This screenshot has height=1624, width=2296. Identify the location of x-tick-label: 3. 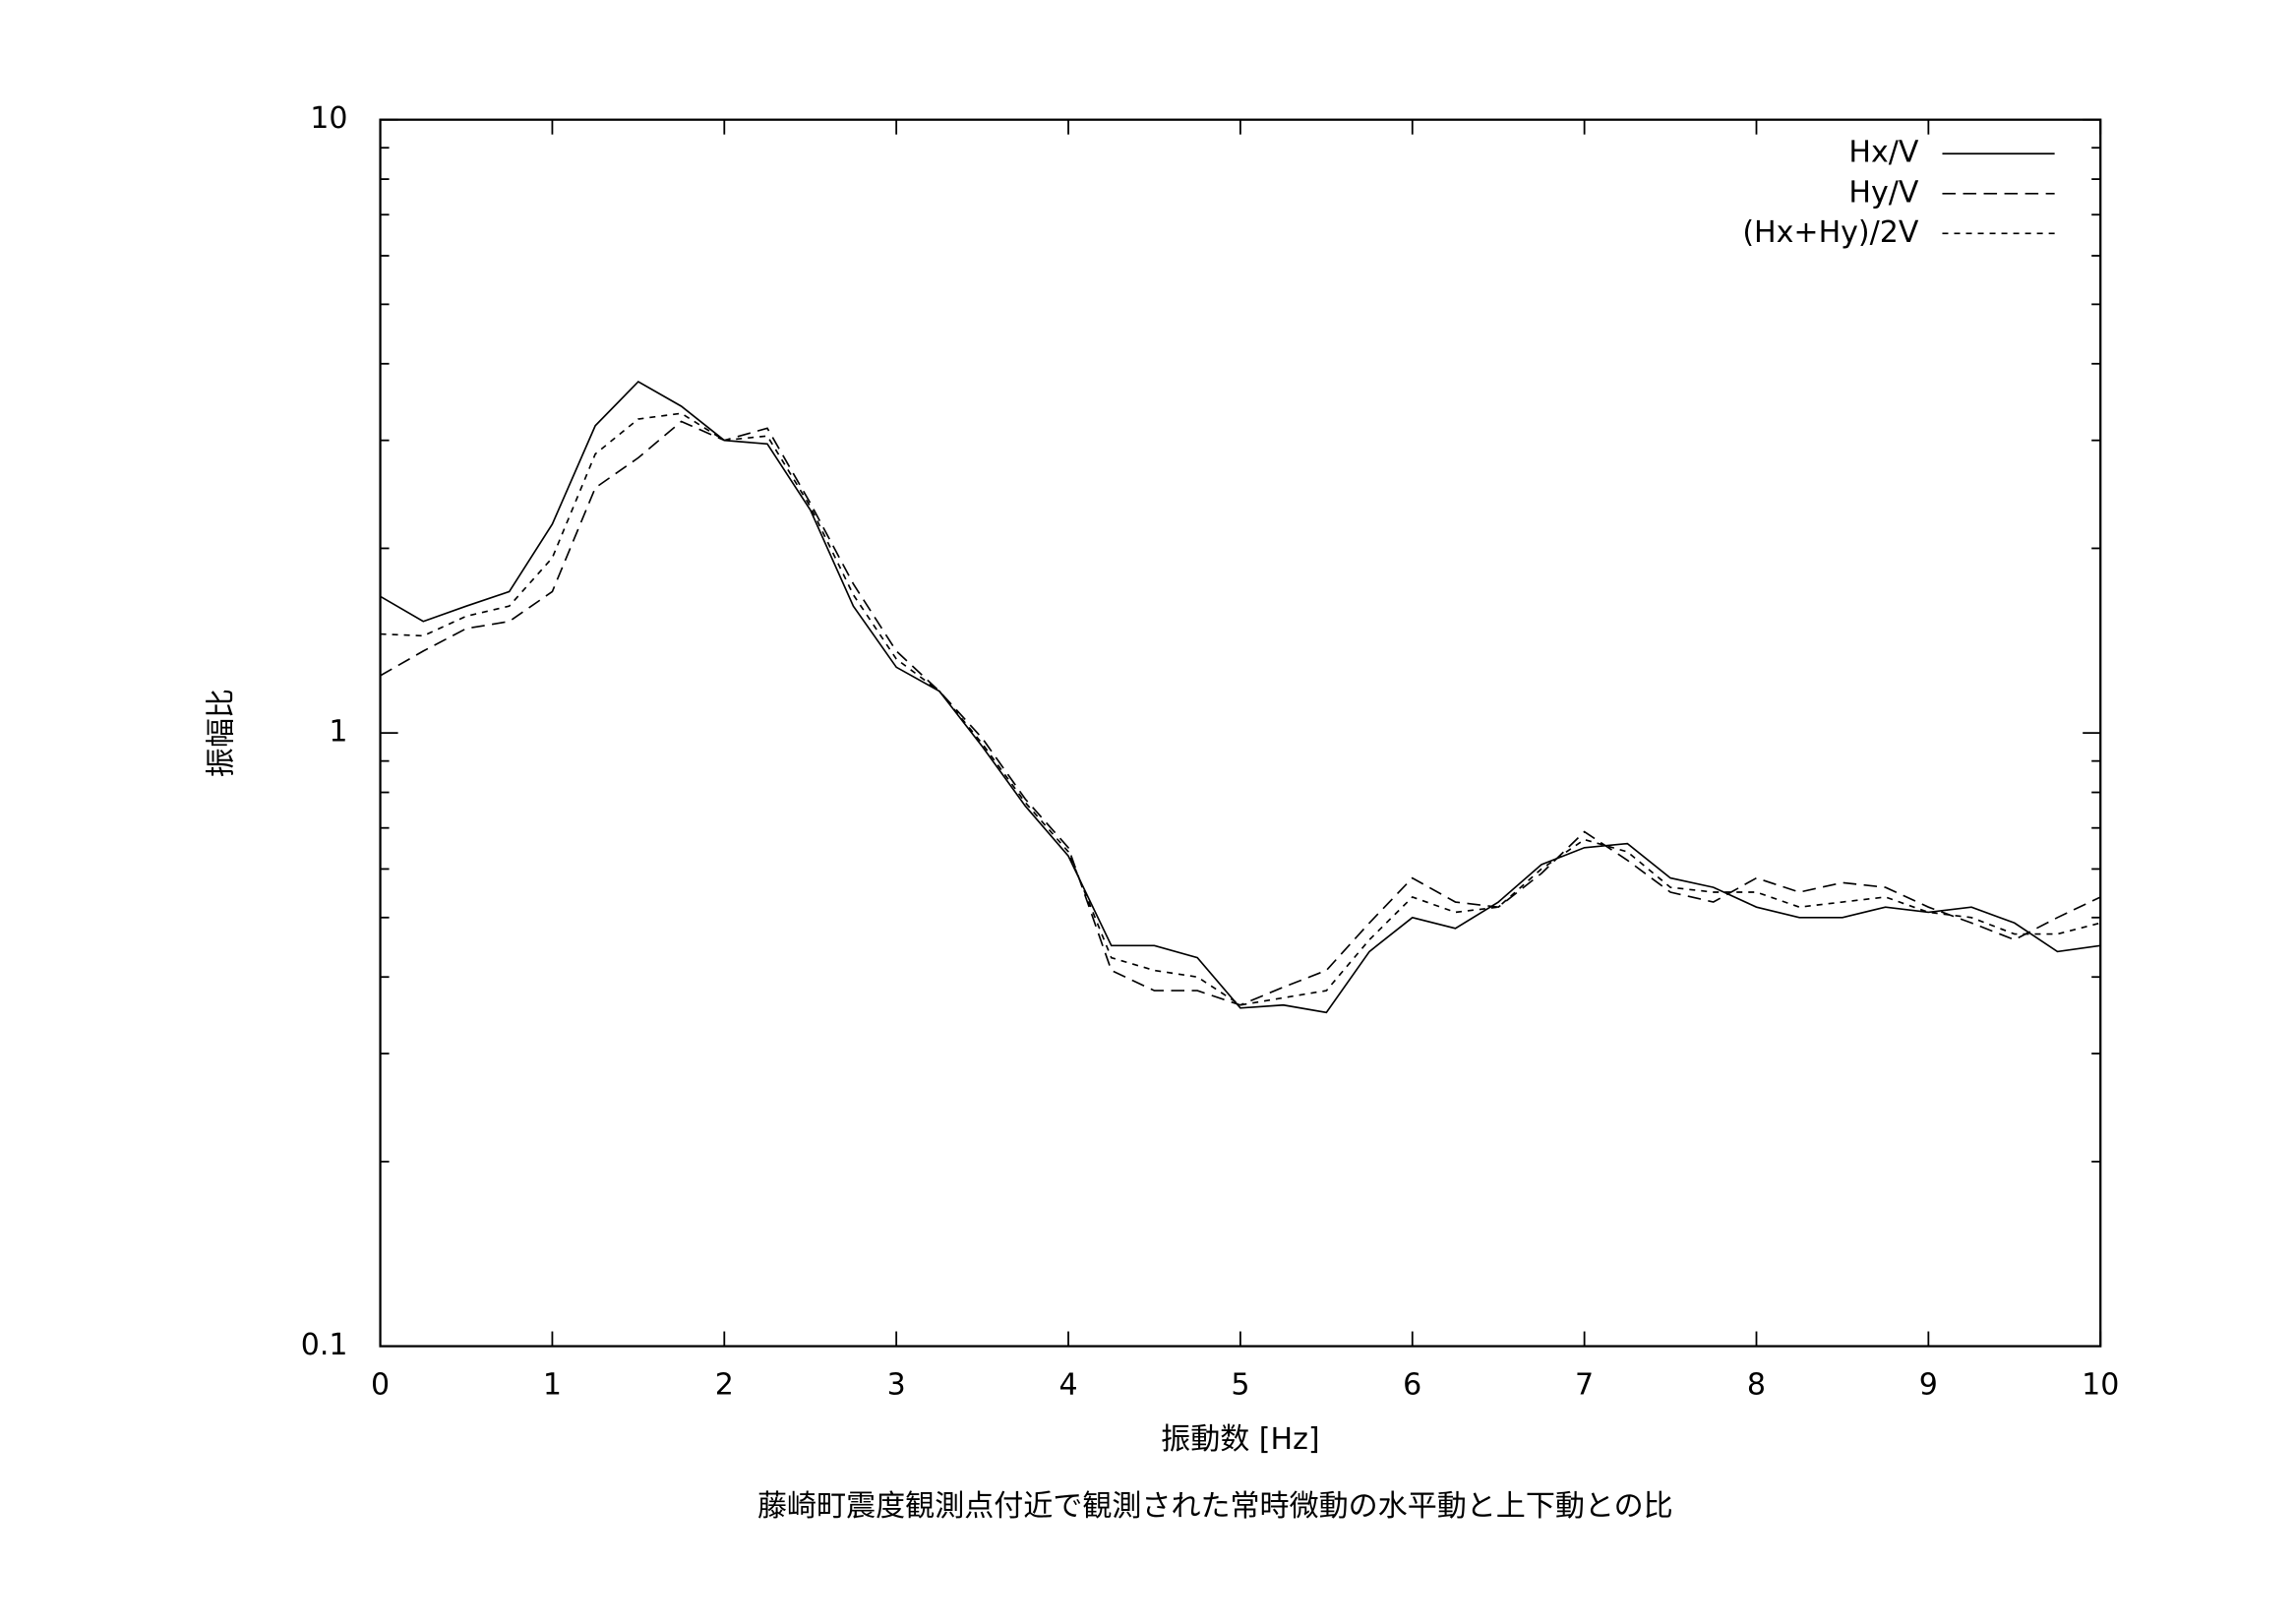
(896, 1385).